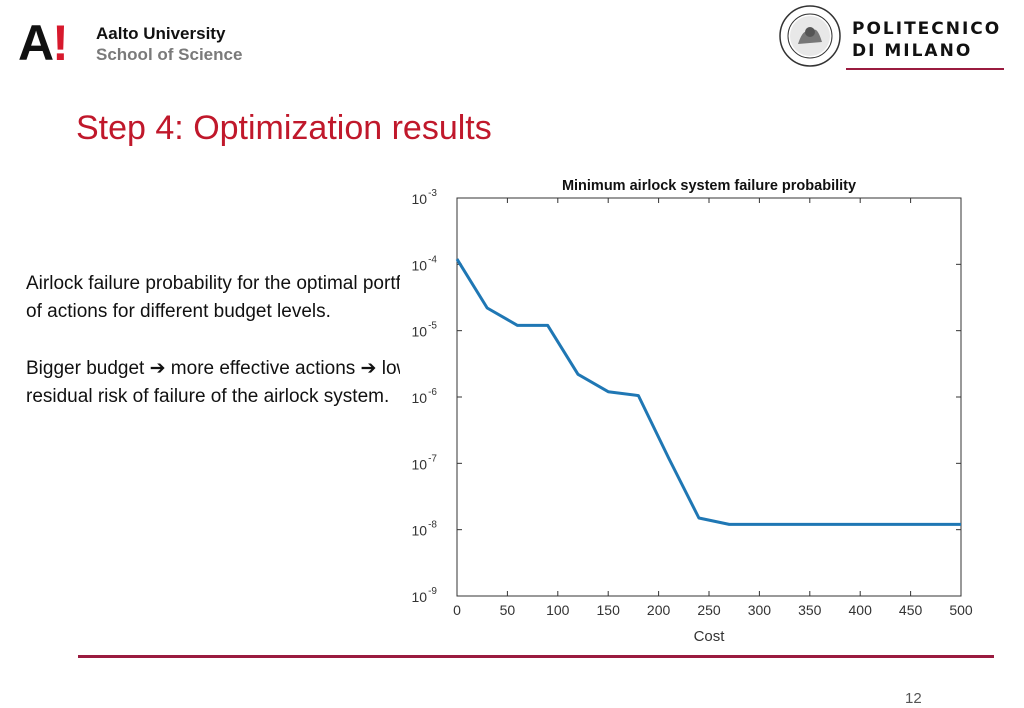  What do you see at coordinates (457, 610) in the screenshot?
I see `x-tick-label: 0` at bounding box center [457, 610].